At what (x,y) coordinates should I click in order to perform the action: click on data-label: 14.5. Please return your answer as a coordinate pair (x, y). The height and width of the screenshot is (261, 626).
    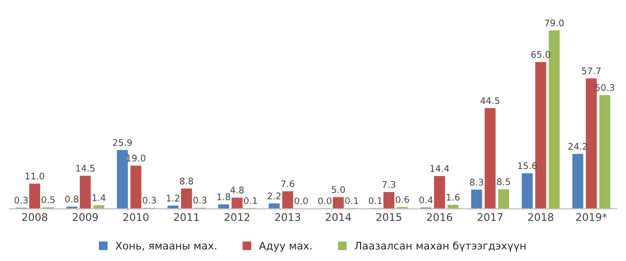
    Looking at the image, I should click on (85, 168).